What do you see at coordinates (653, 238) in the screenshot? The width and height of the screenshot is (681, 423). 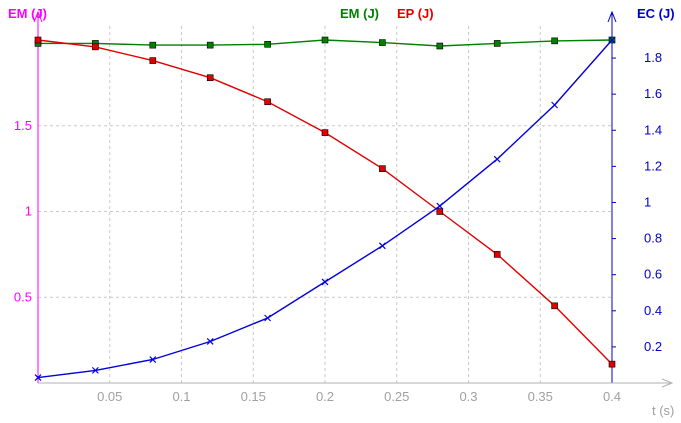 I see `y-right-tick-label: 0.8` at bounding box center [653, 238].